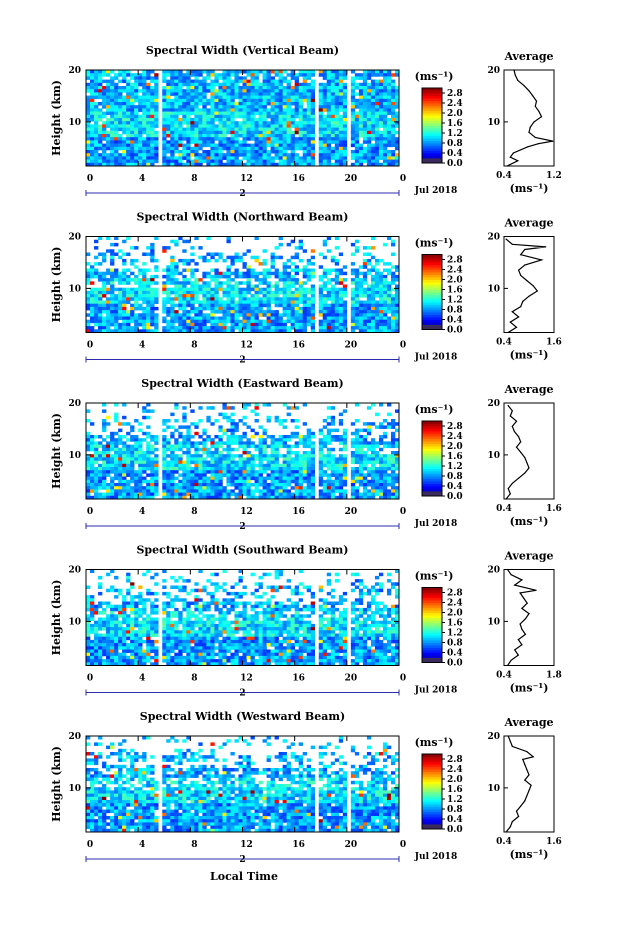  Describe the element at coordinates (242, 194) in the screenshot. I see `day-marker-label: 2` at that location.